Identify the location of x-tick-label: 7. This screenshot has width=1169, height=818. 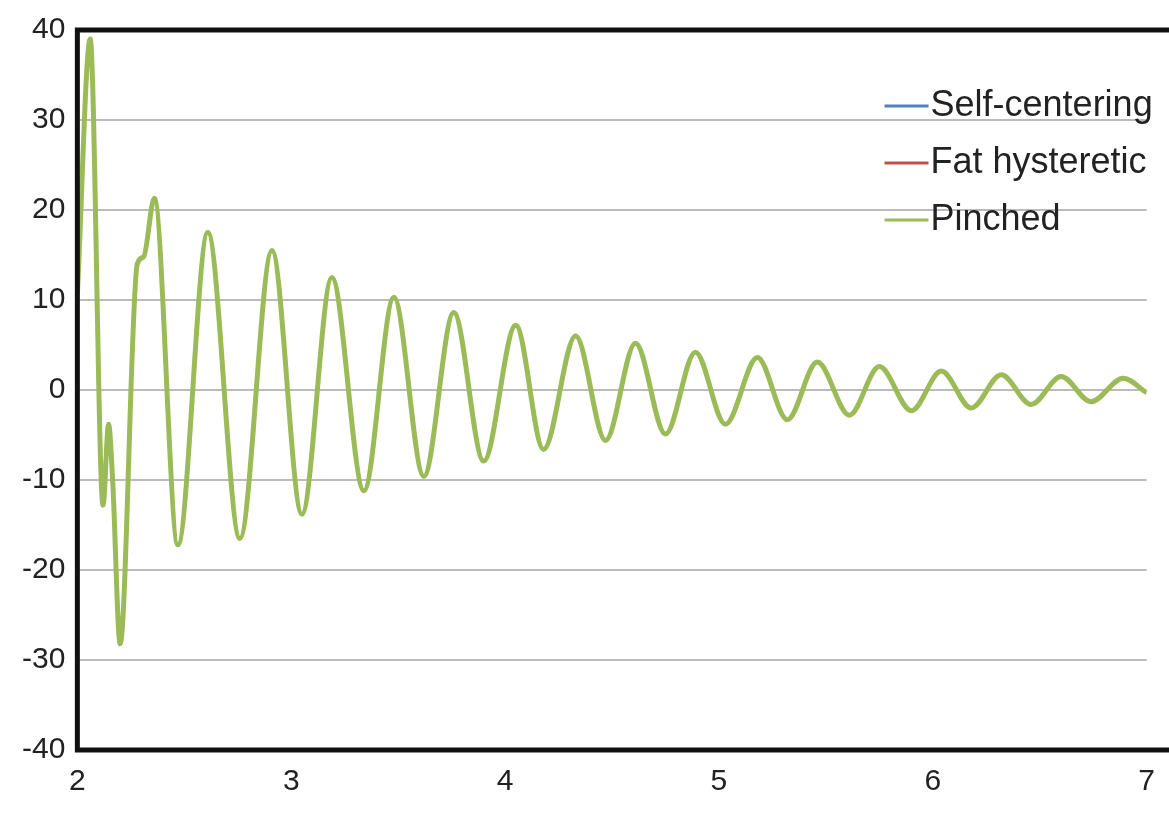
(1146, 780).